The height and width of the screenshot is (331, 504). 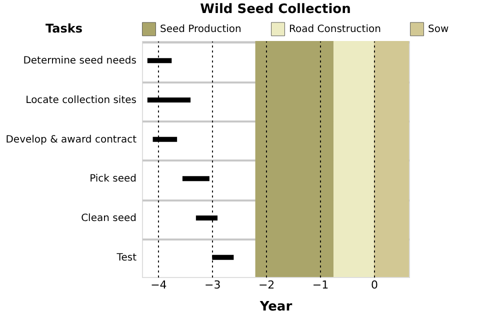 I want to click on y-tick-label: Pick seed, so click(x=113, y=179).